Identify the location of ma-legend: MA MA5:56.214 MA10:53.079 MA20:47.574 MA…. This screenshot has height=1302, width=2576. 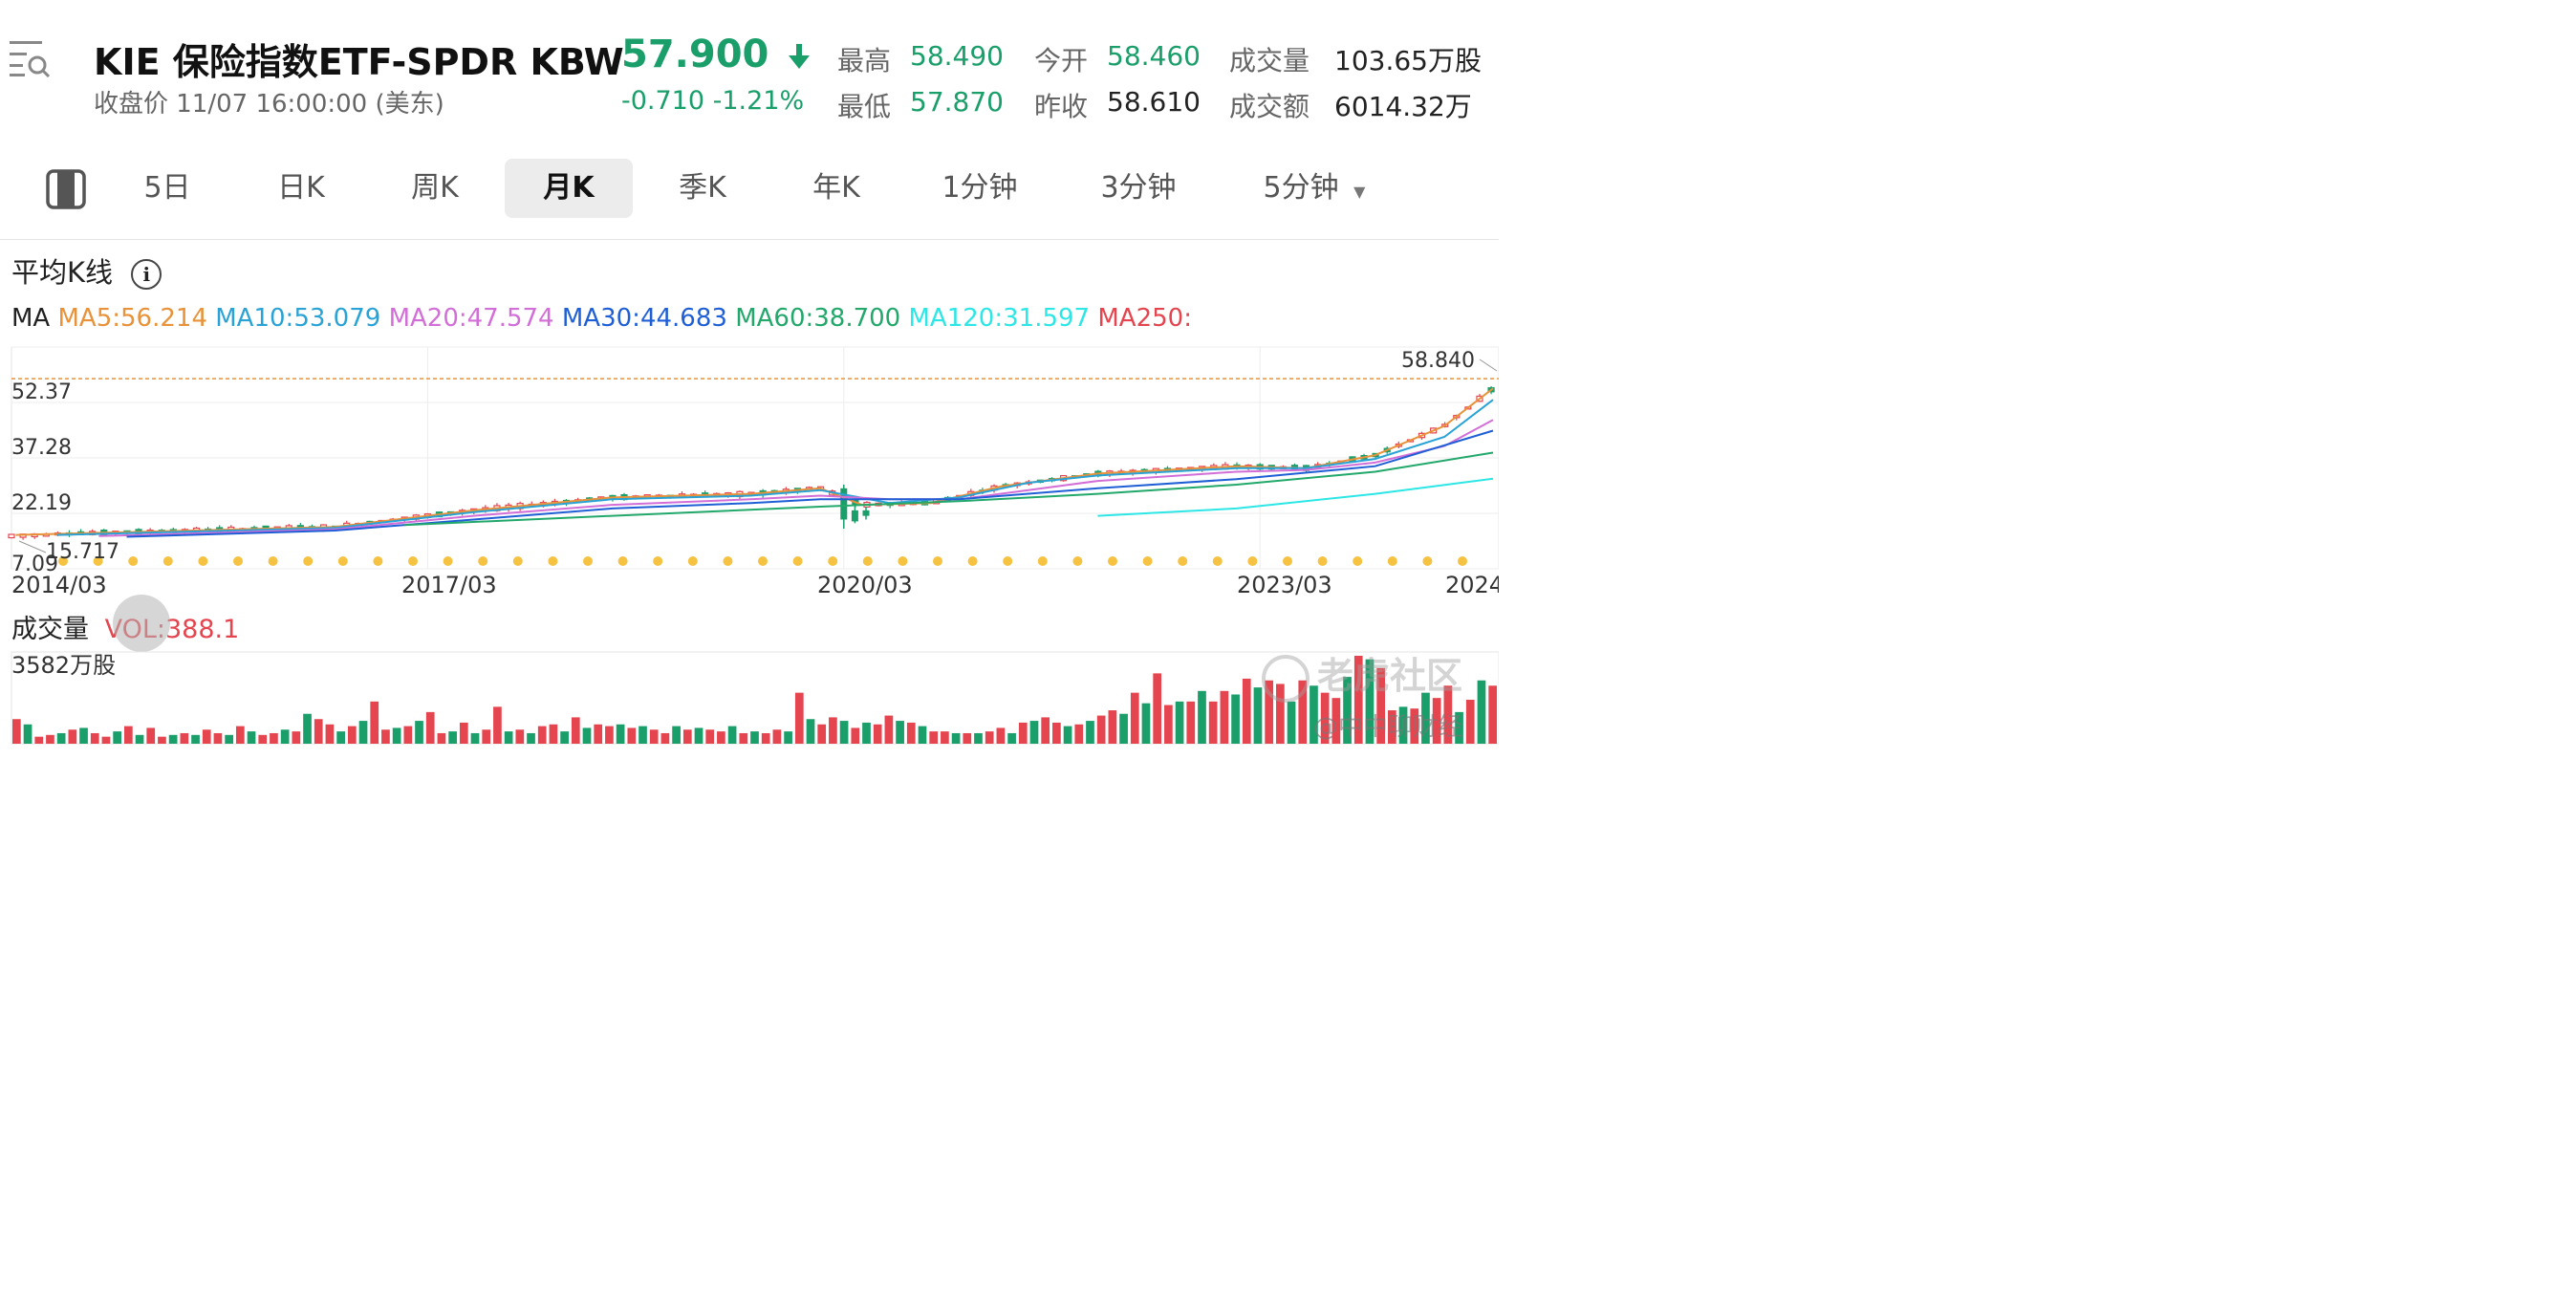
(601, 318).